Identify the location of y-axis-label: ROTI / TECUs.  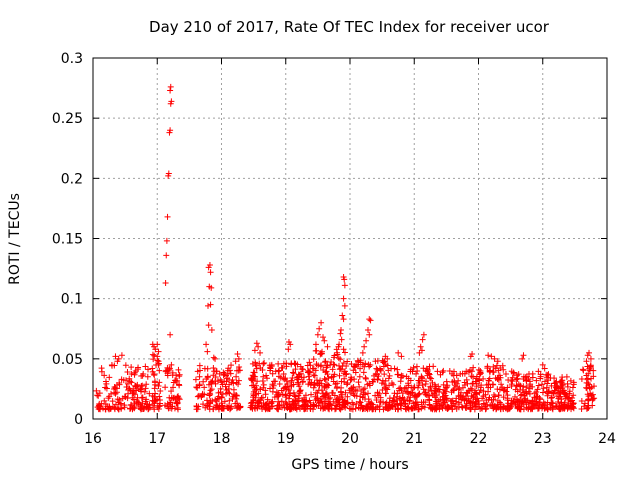
(15, 239).